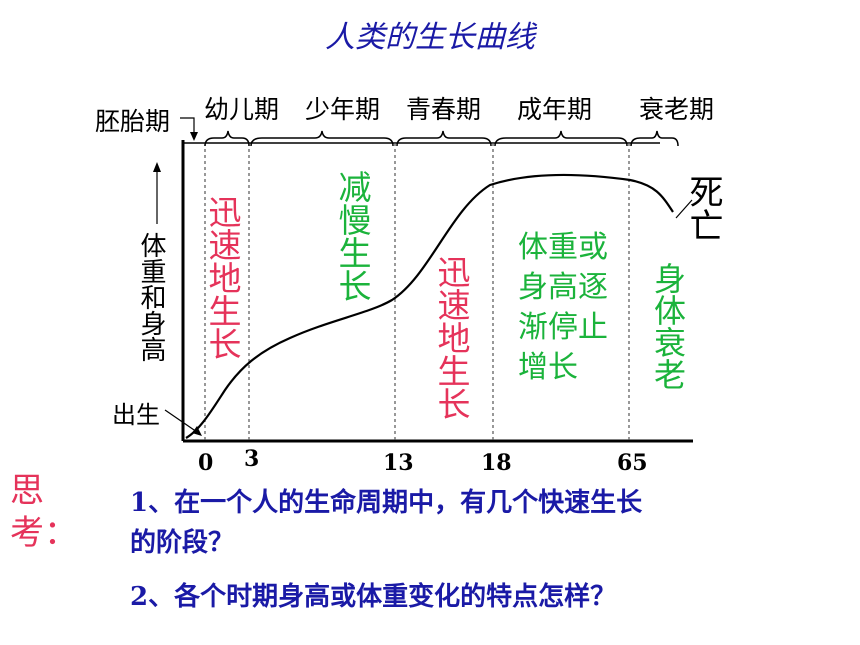 Image resolution: width=860 pixels, height=645 pixels. I want to click on stage-adolescence-label: 青春期, so click(444, 109).